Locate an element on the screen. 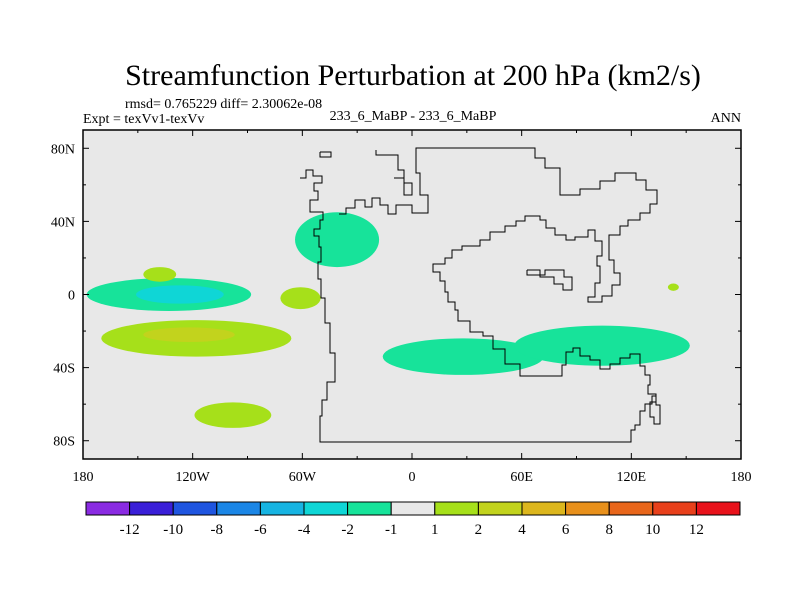  coastline-north is located at coordinates (394, 173).